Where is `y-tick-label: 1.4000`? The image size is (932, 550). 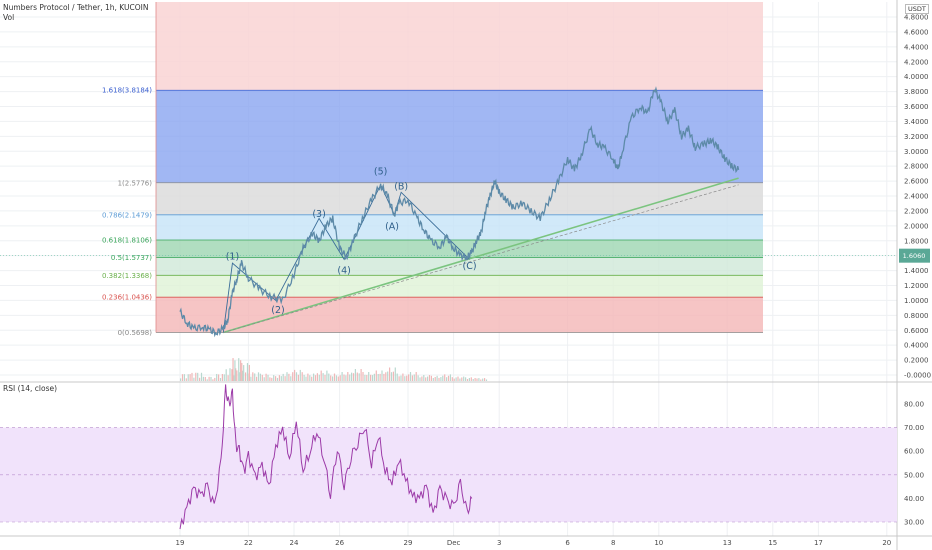 y-tick-label: 1.4000 is located at coordinates (916, 271).